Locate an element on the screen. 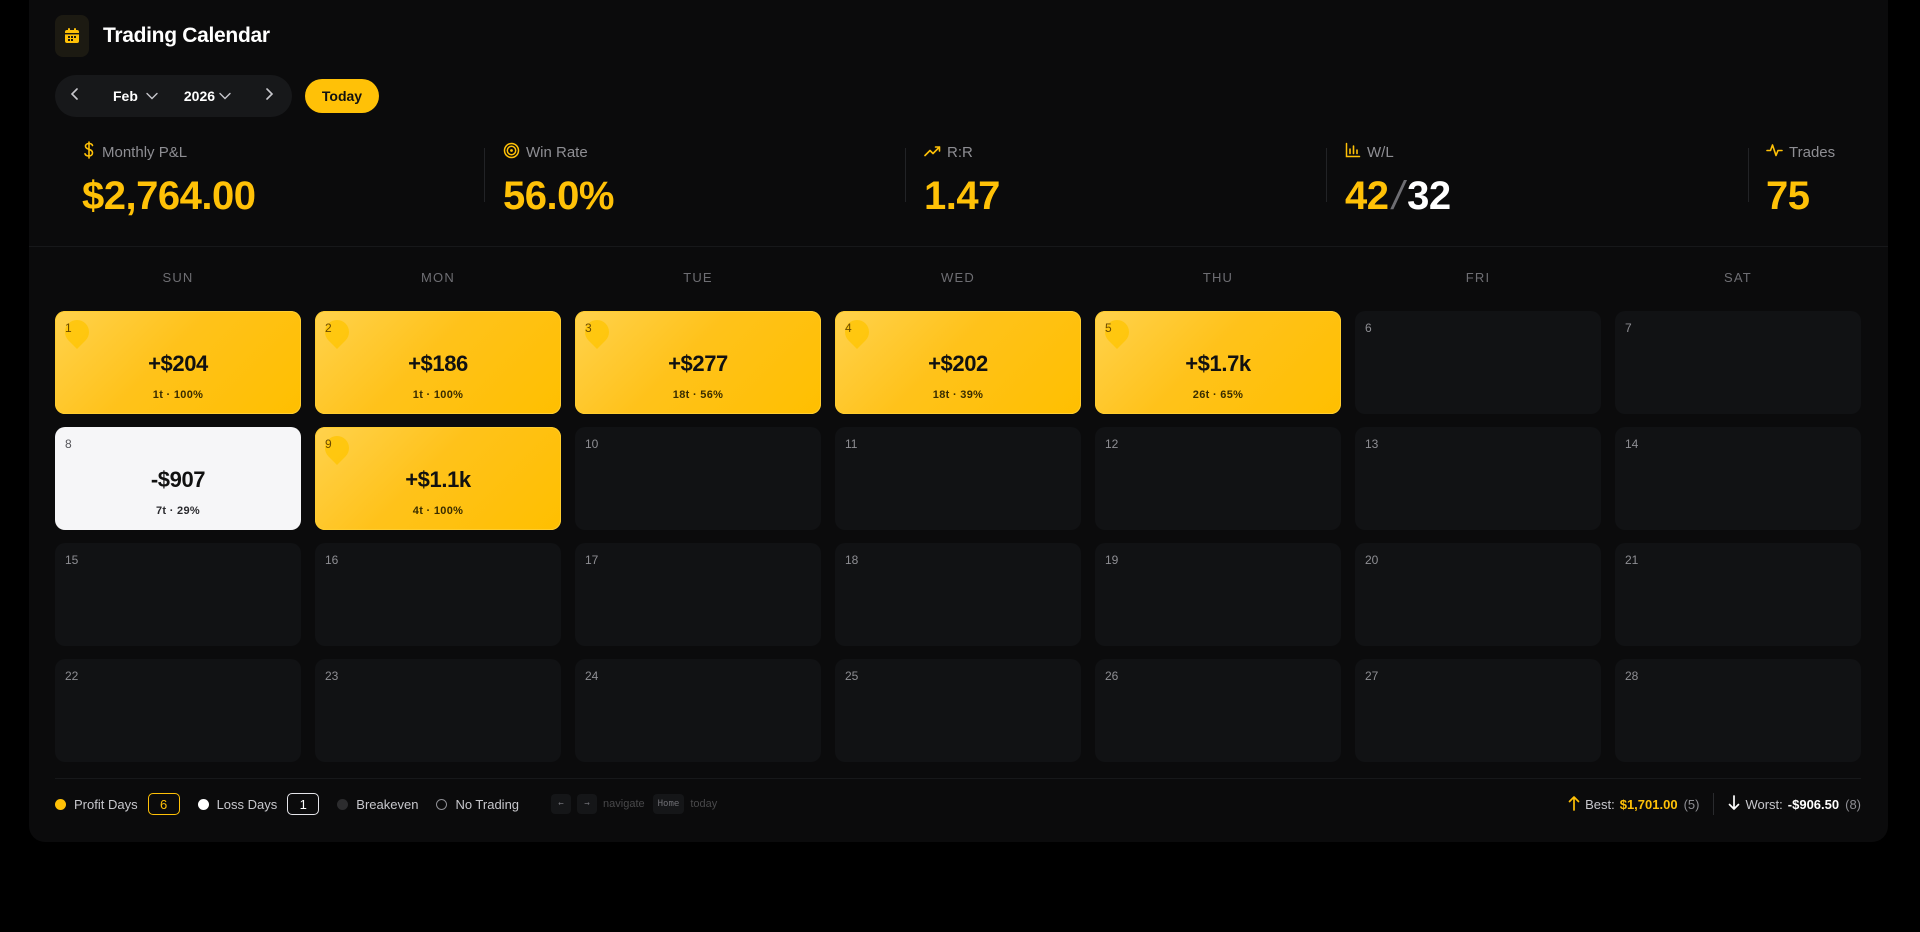 The width and height of the screenshot is (1920, 932). worst-day: (8) is located at coordinates (1853, 804).